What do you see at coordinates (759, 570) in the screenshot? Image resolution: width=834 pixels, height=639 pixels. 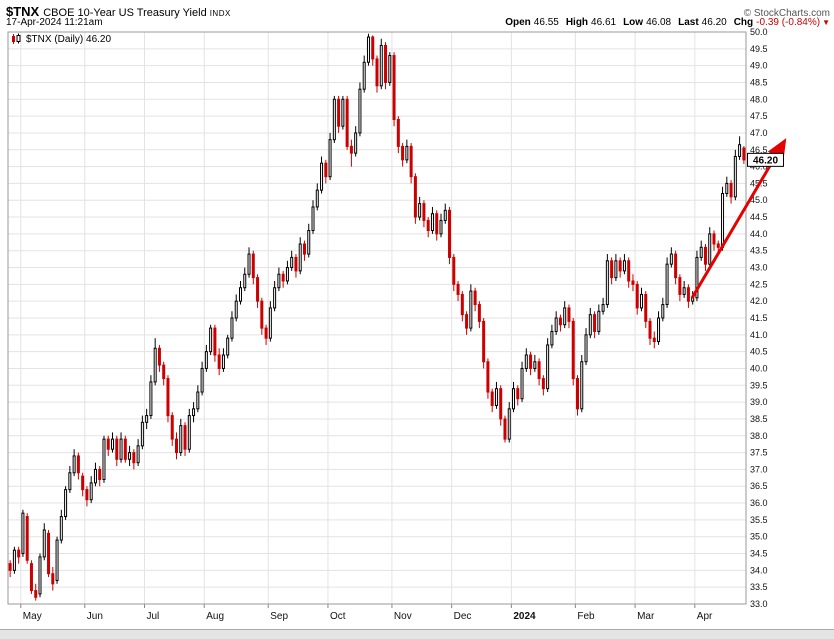 I see `y-tick-label: 34.0` at bounding box center [759, 570].